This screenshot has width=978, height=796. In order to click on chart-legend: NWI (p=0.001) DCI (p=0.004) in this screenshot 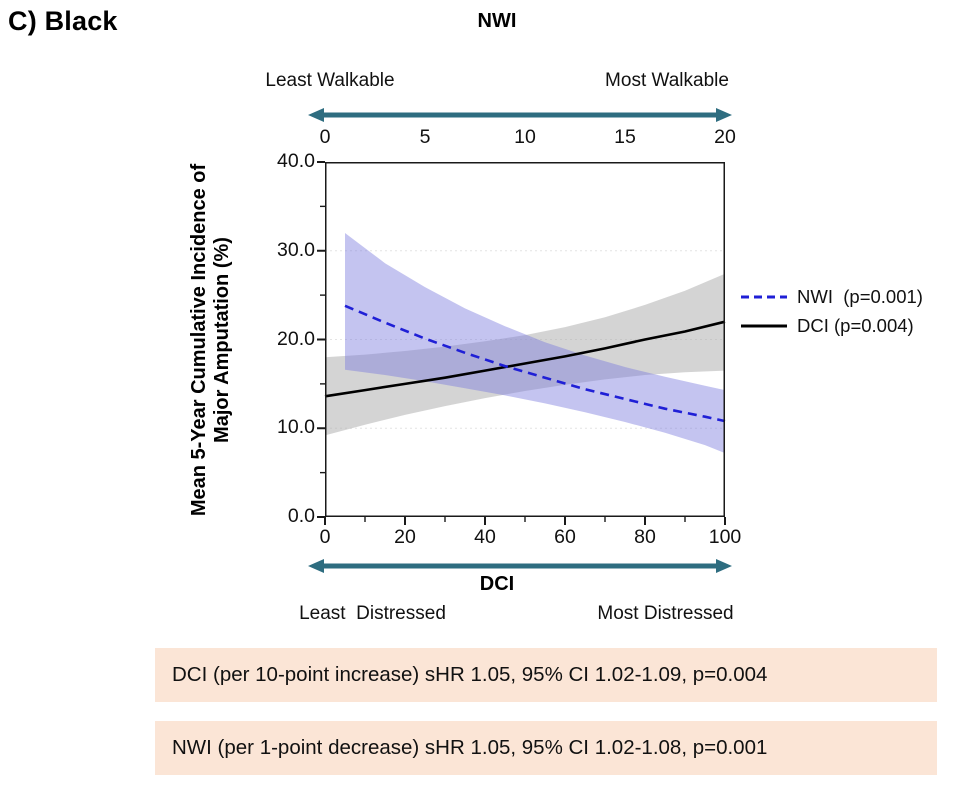, I will do `click(831, 311)`.